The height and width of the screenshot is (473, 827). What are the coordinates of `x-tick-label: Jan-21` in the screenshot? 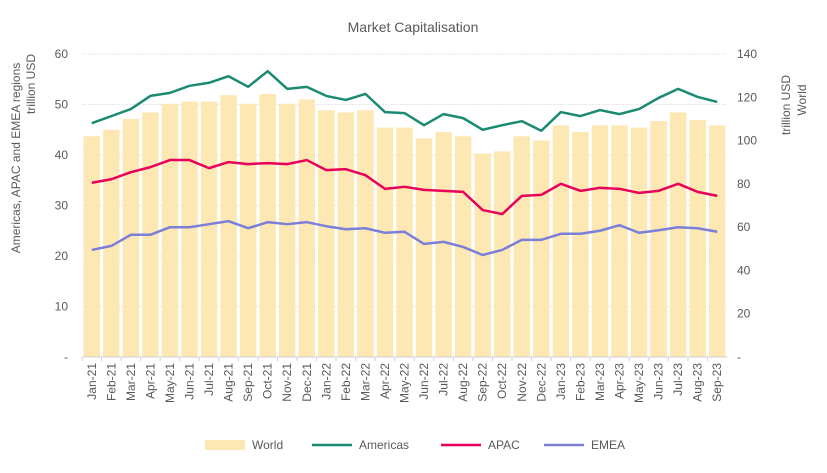 It's located at (92, 381).